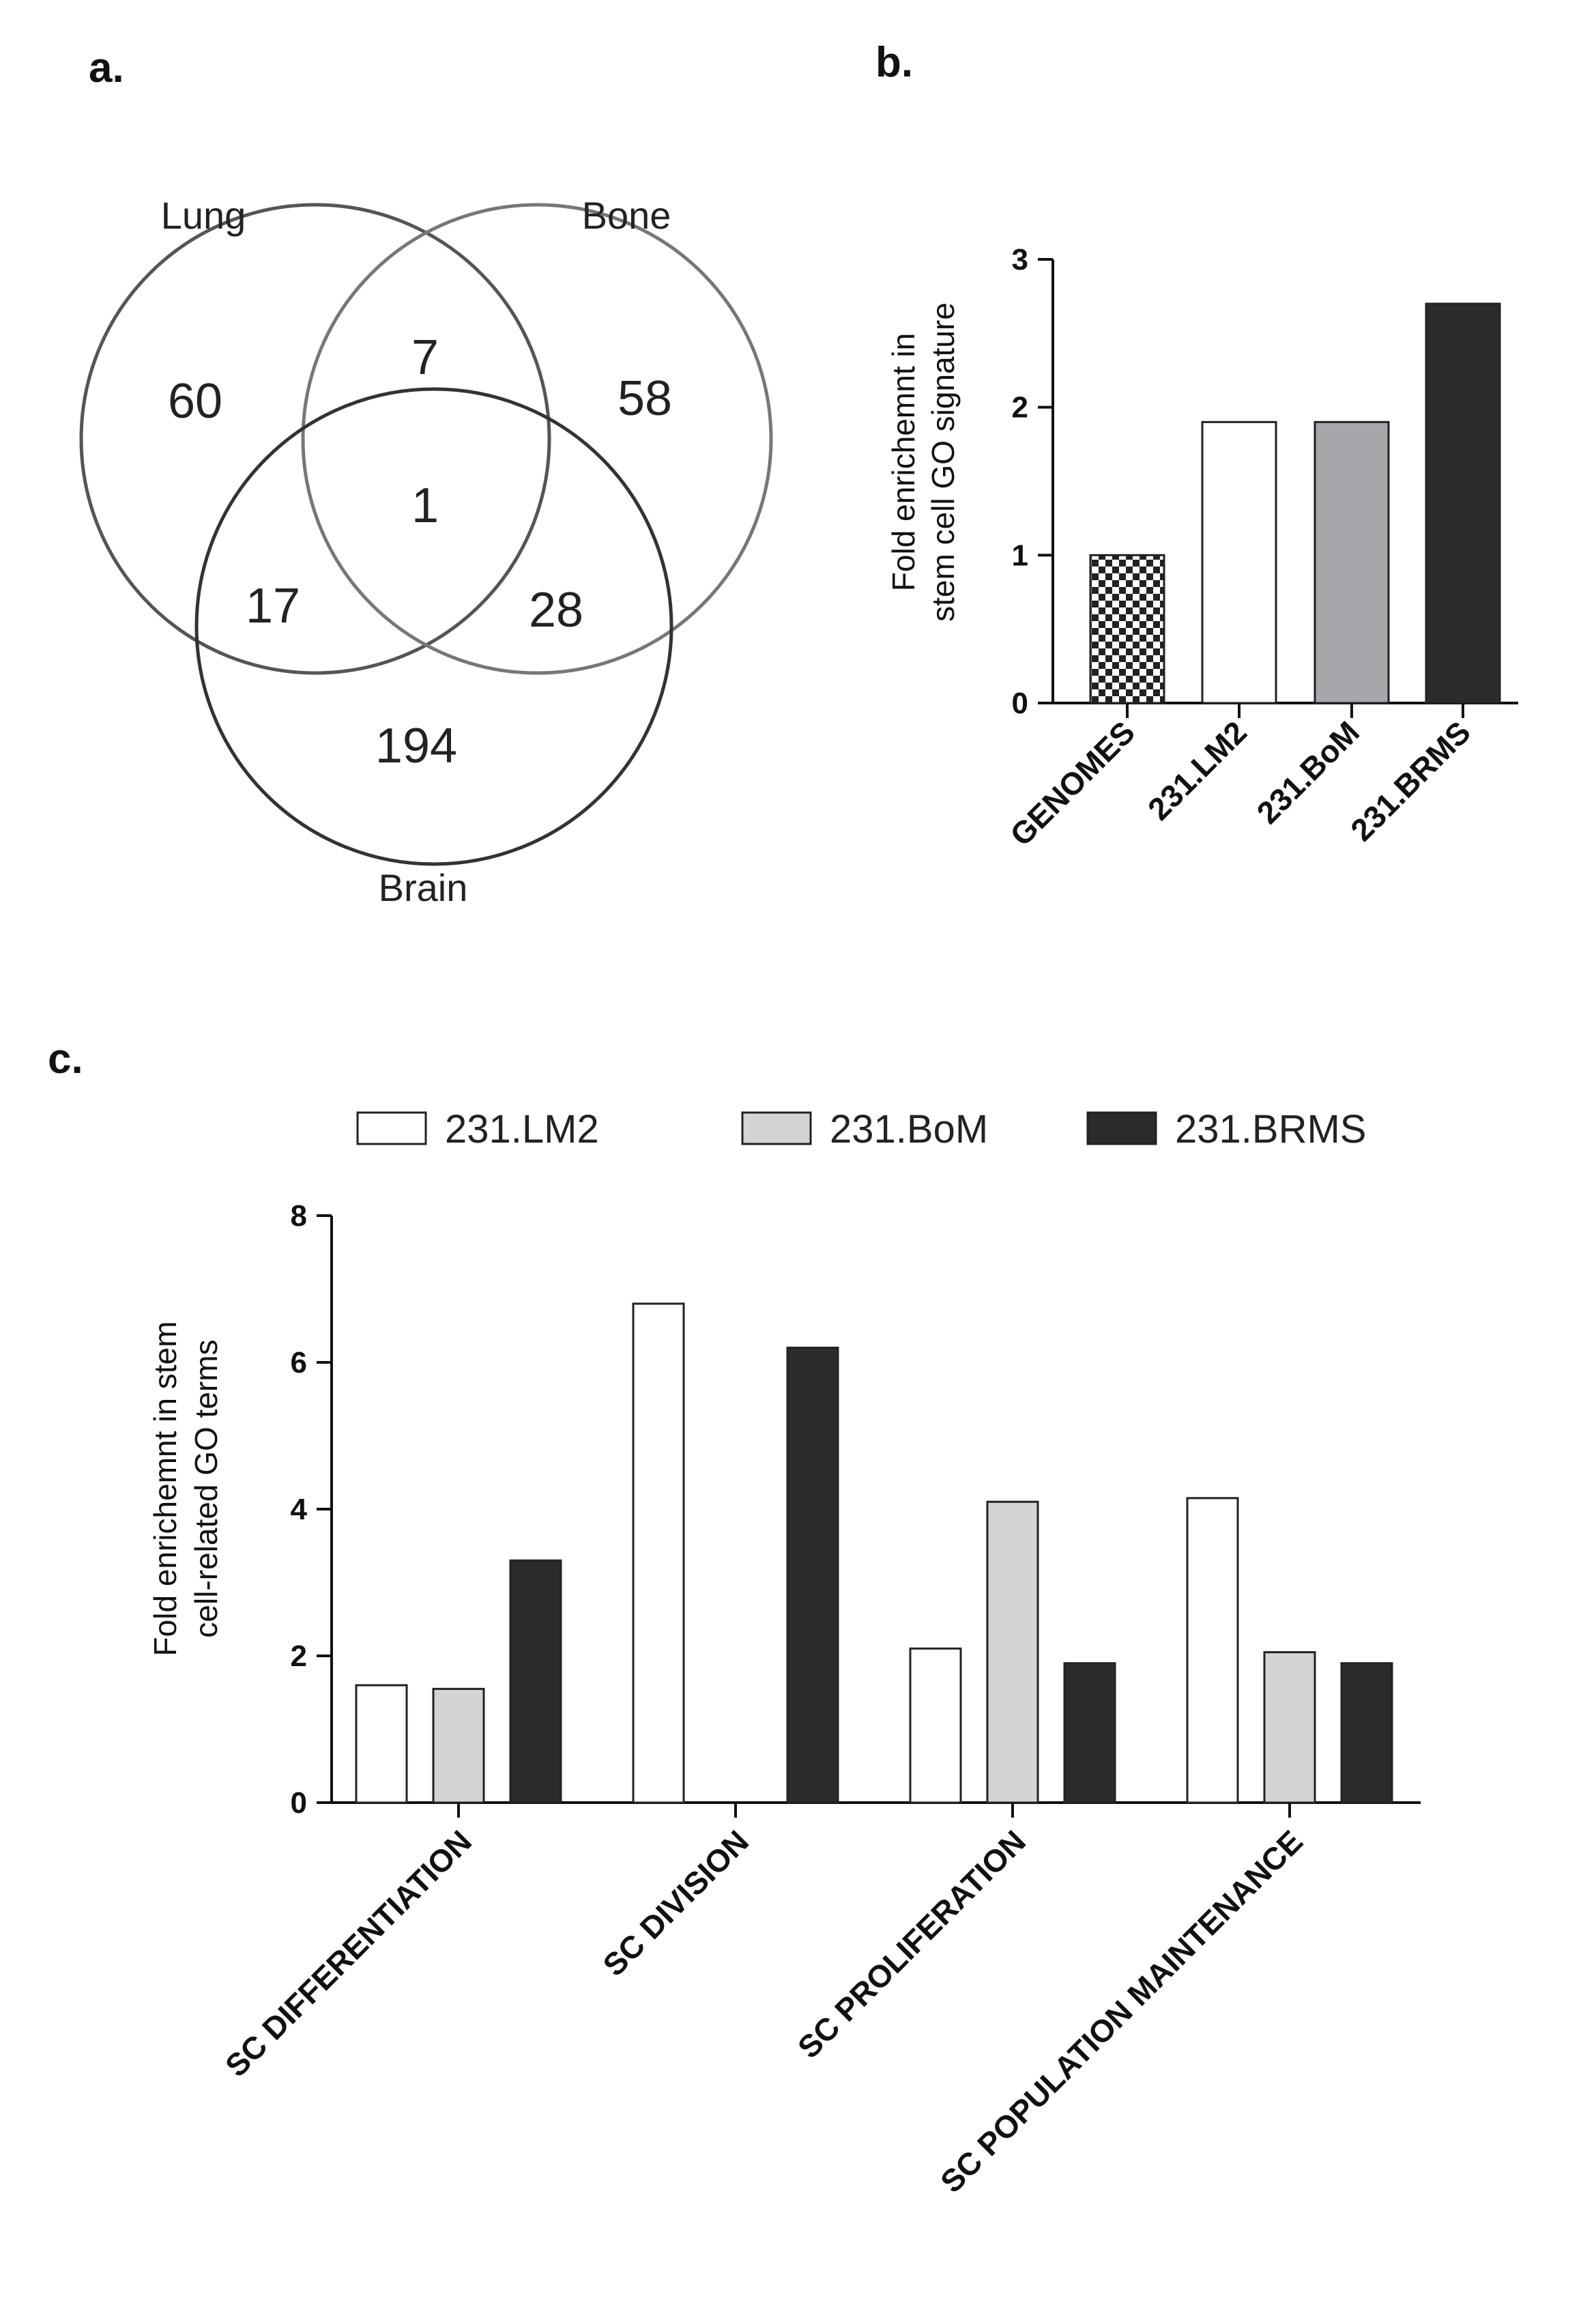 The width and height of the screenshot is (1596, 2320). I want to click on chart-c-y-axis-title-line: Fold enrichemnt in stem, so click(165, 1489).